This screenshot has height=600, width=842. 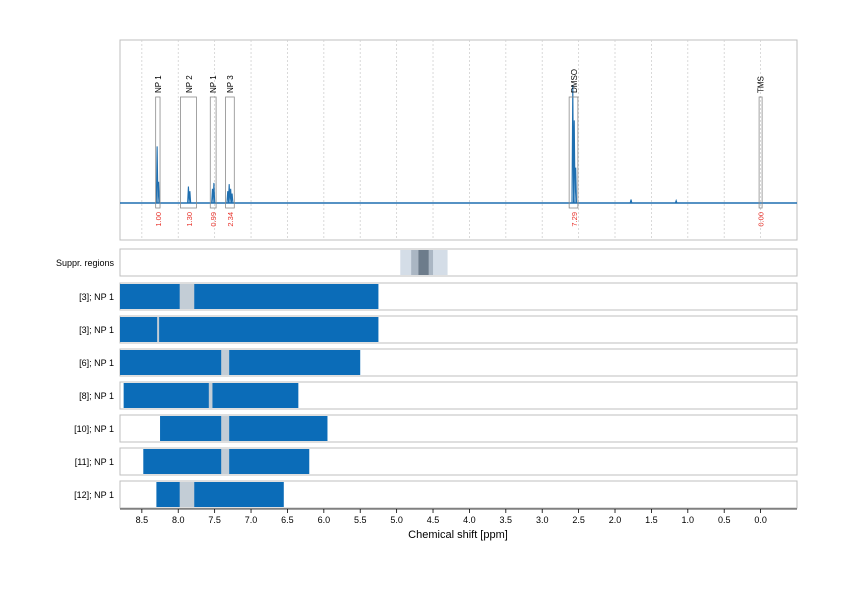 What do you see at coordinates (396, 520) in the screenshot?
I see `x-tick-label: 5.0` at bounding box center [396, 520].